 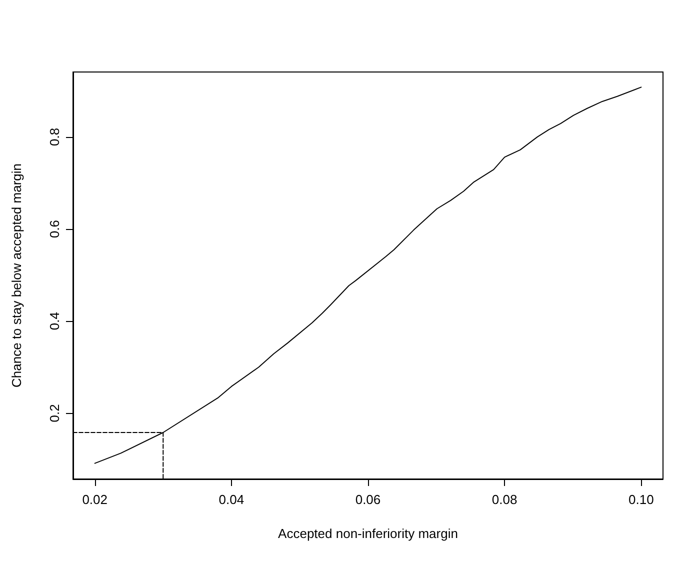 What do you see at coordinates (54, 137) in the screenshot?
I see `y-tick-label: 0.8` at bounding box center [54, 137].